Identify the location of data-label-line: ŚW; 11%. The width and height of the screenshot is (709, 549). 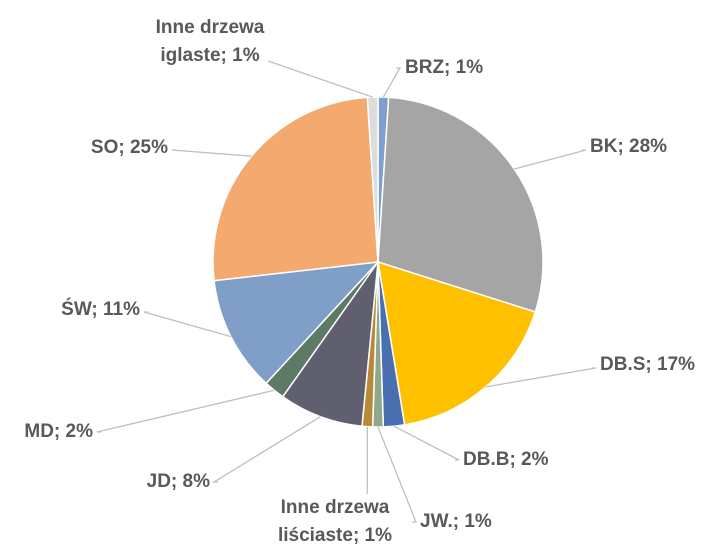
(100, 309).